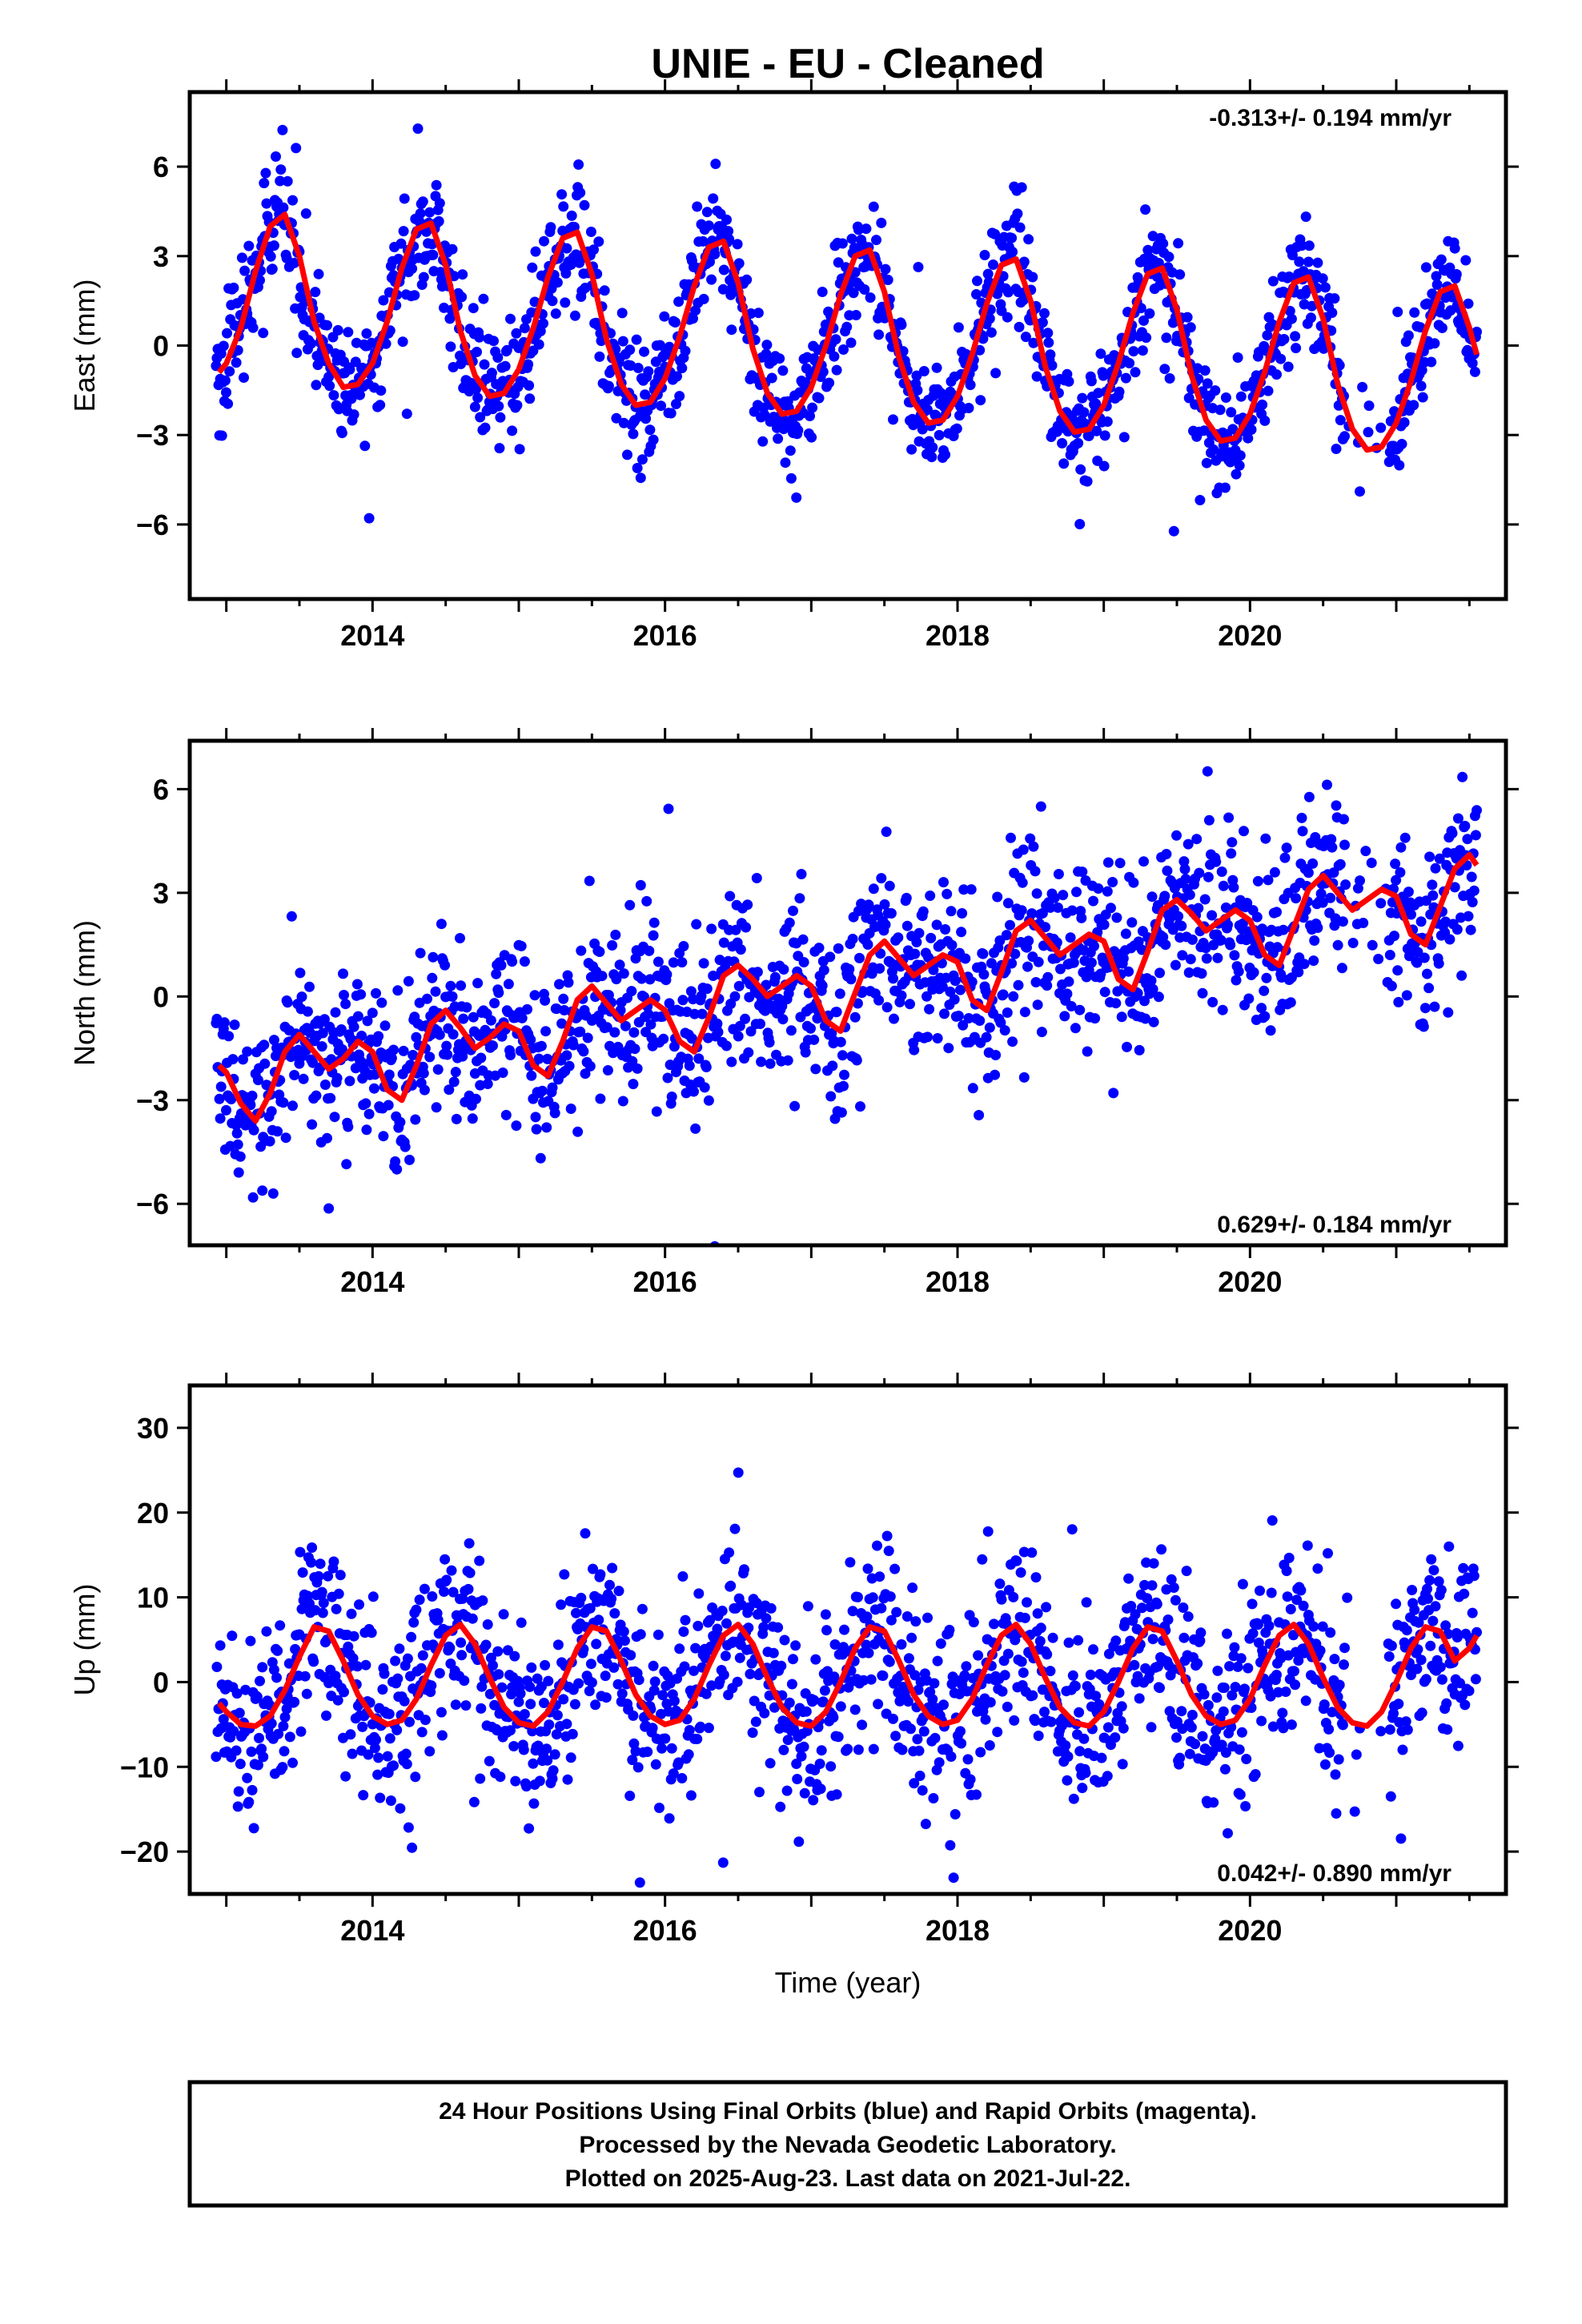 This screenshot has width=1582, height=2324. Describe the element at coordinates (372, 635) in the screenshot. I see `east-x-tick-label: 2014` at that location.